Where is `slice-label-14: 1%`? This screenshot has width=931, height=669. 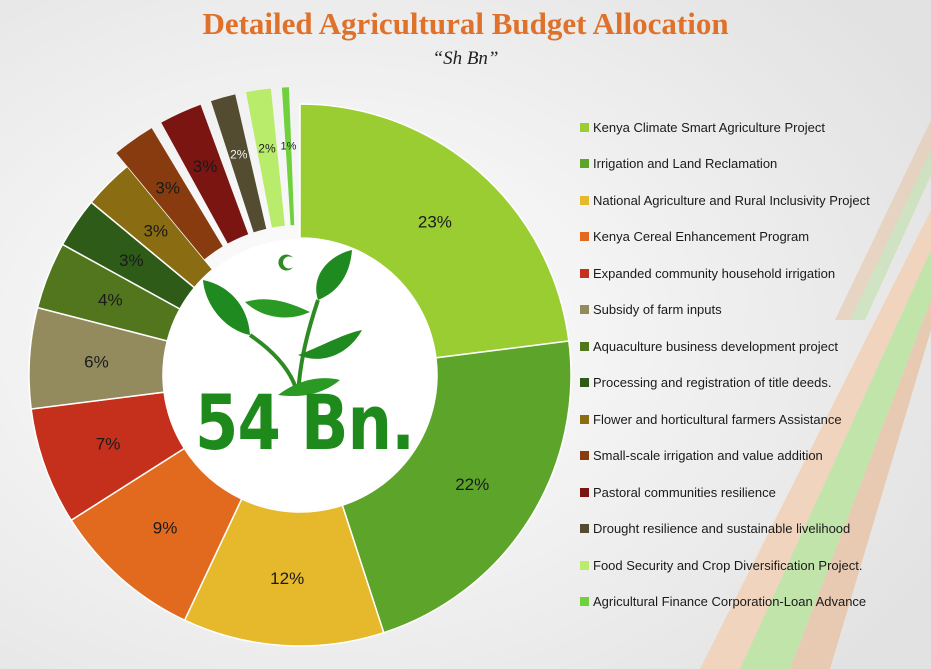
slice-label-14: 1% is located at coordinates (288, 146).